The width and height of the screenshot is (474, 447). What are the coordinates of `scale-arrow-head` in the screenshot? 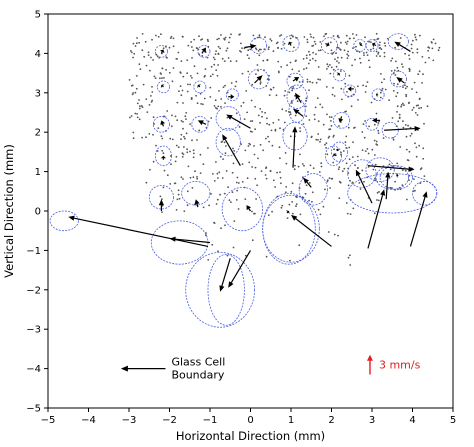 It's located at (369, 357).